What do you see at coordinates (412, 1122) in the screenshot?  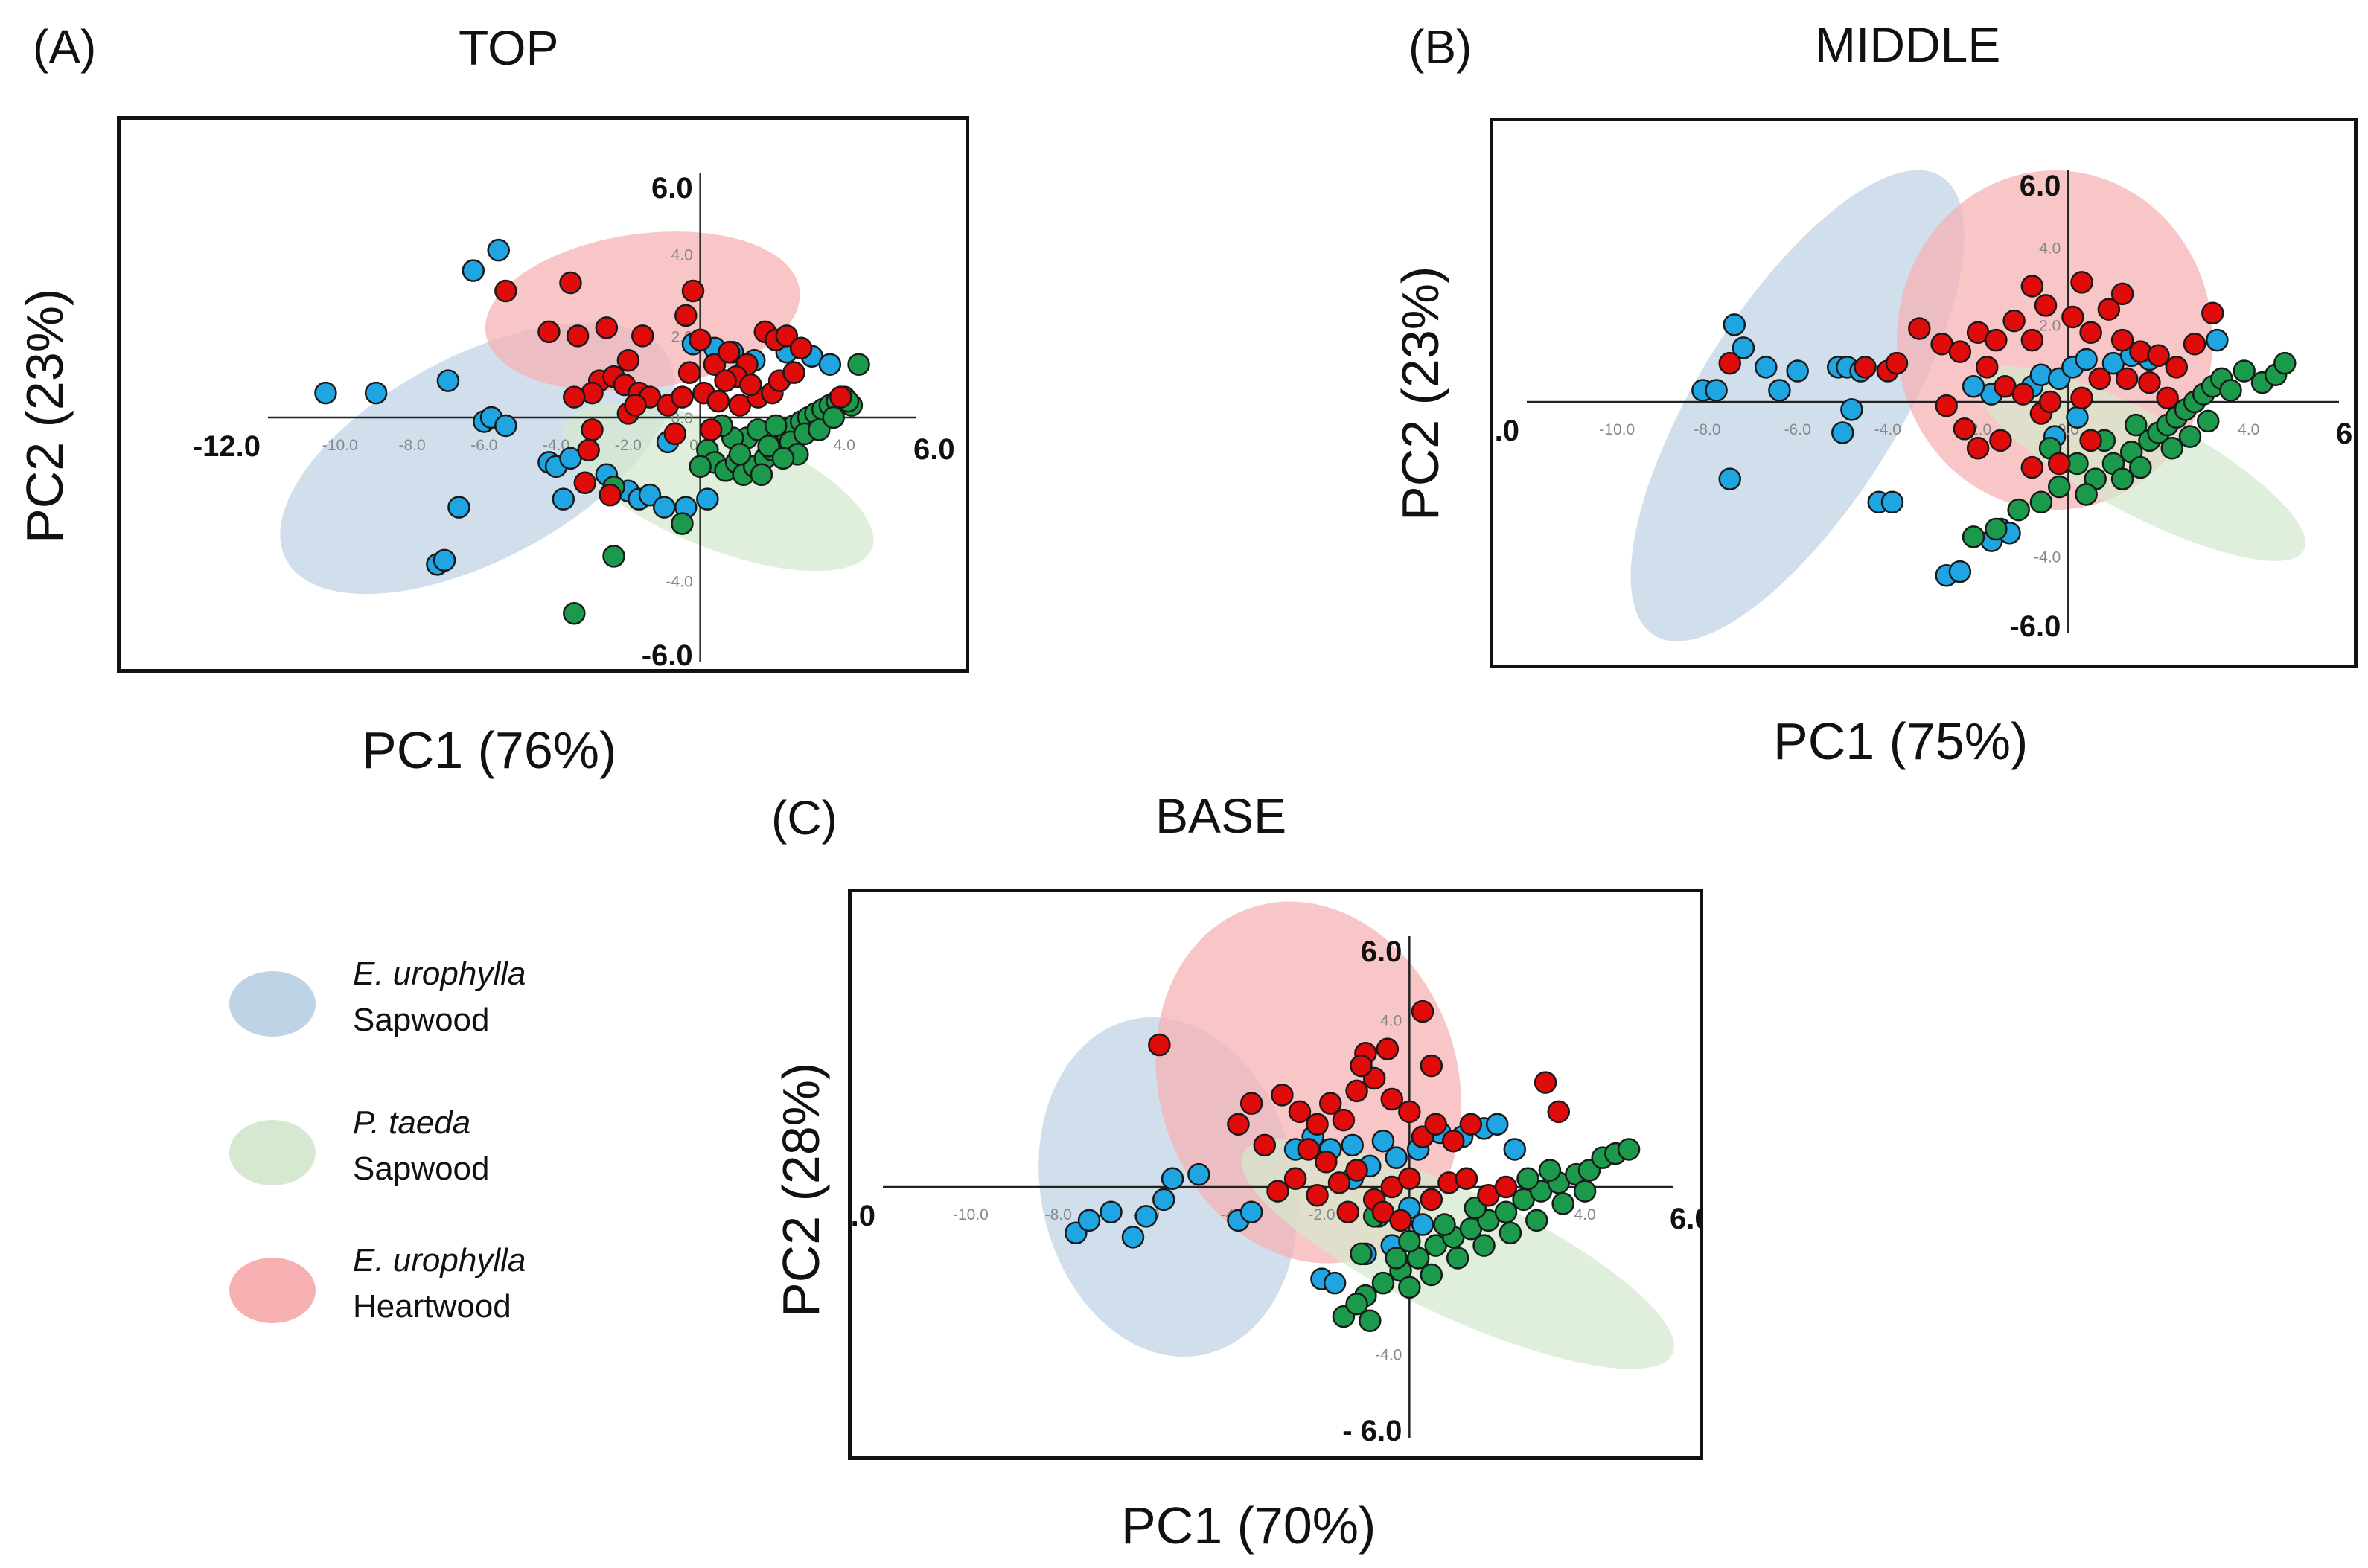 I see `legend-species: P. taeda` at bounding box center [412, 1122].